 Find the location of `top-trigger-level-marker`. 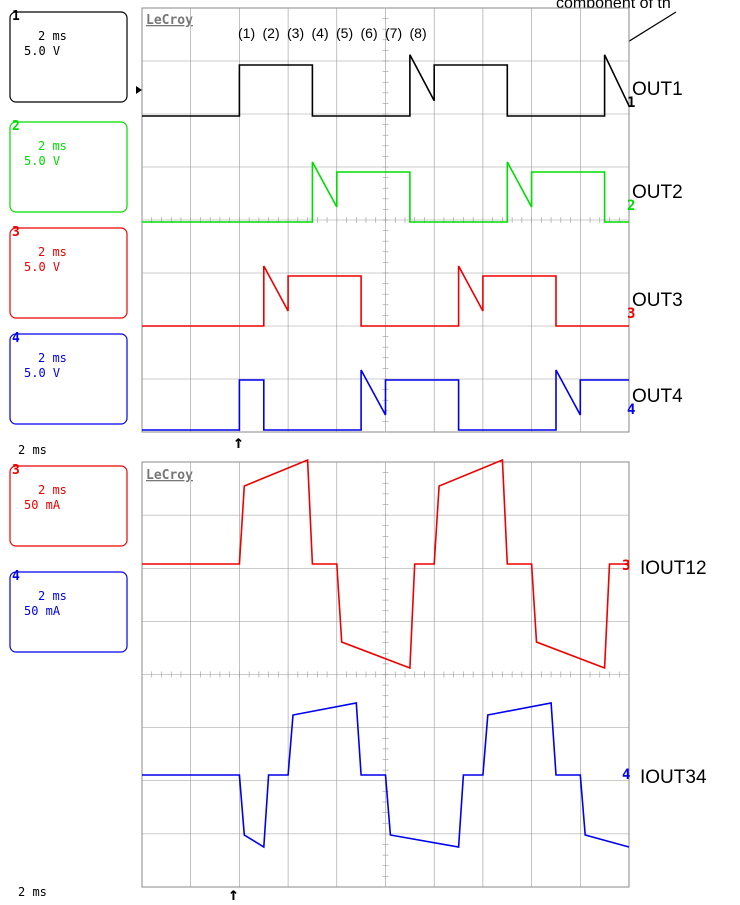

top-trigger-level-marker is located at coordinates (139, 90).